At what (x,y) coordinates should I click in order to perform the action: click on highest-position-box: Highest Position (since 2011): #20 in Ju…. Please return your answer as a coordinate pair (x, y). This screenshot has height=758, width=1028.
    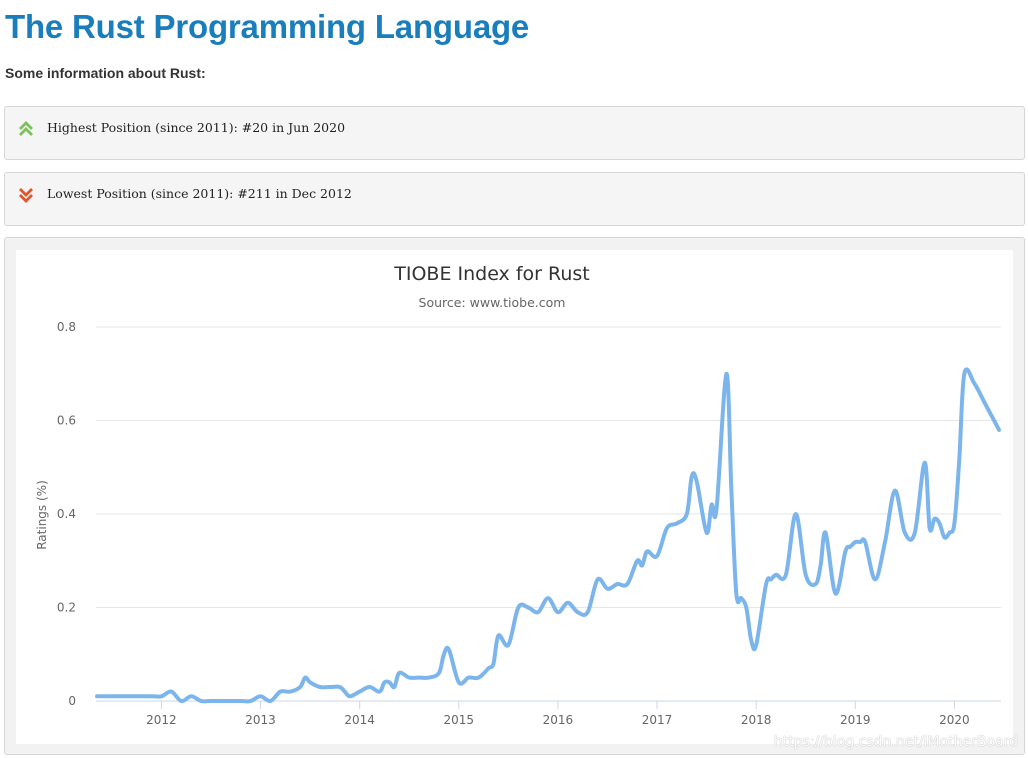
    Looking at the image, I should click on (514, 133).